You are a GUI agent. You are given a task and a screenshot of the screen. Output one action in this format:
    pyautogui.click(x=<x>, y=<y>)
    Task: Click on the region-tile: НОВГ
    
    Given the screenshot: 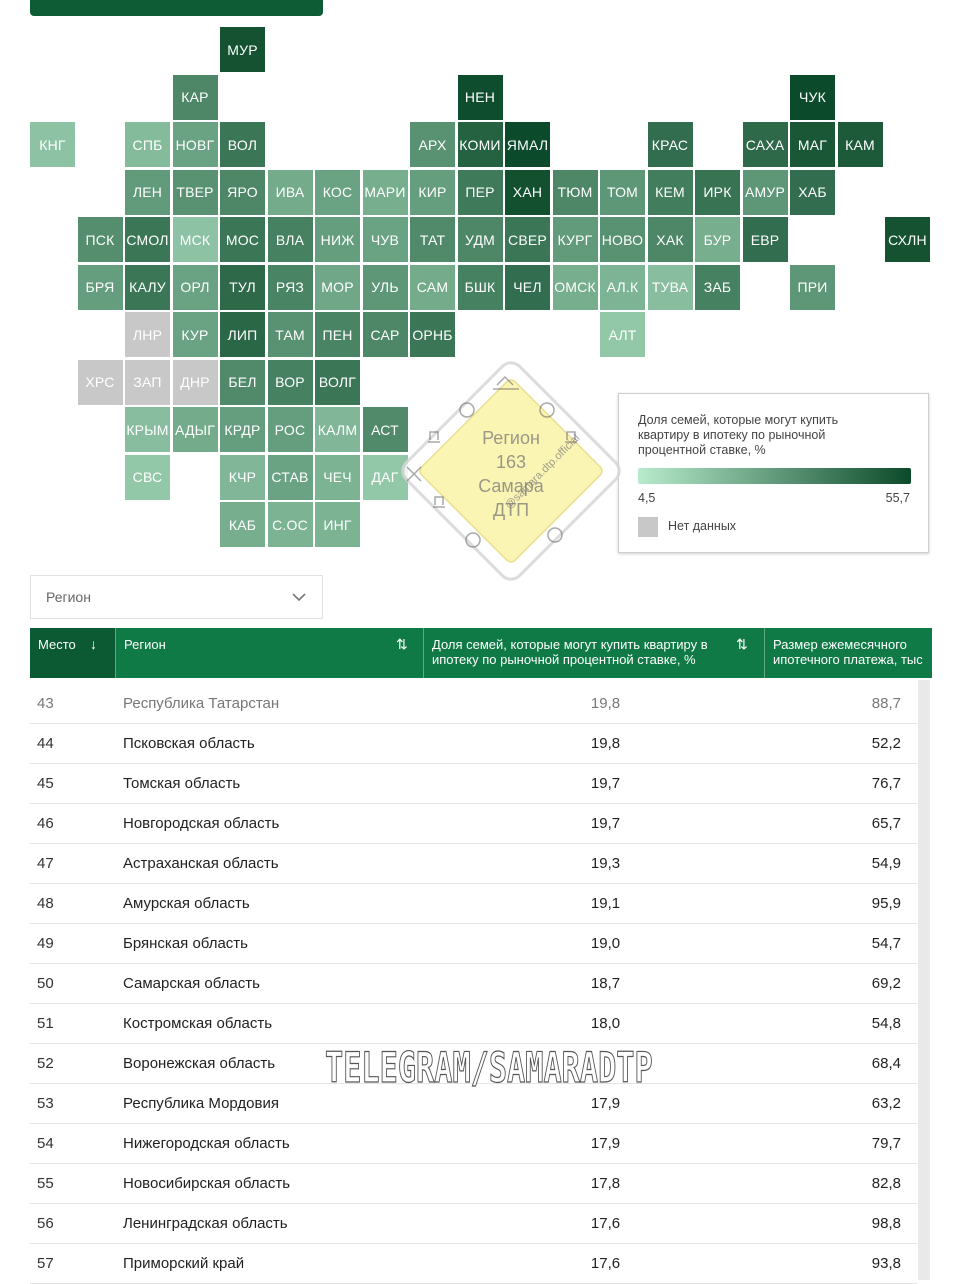 What is the action you would take?
    pyautogui.click(x=195, y=144)
    